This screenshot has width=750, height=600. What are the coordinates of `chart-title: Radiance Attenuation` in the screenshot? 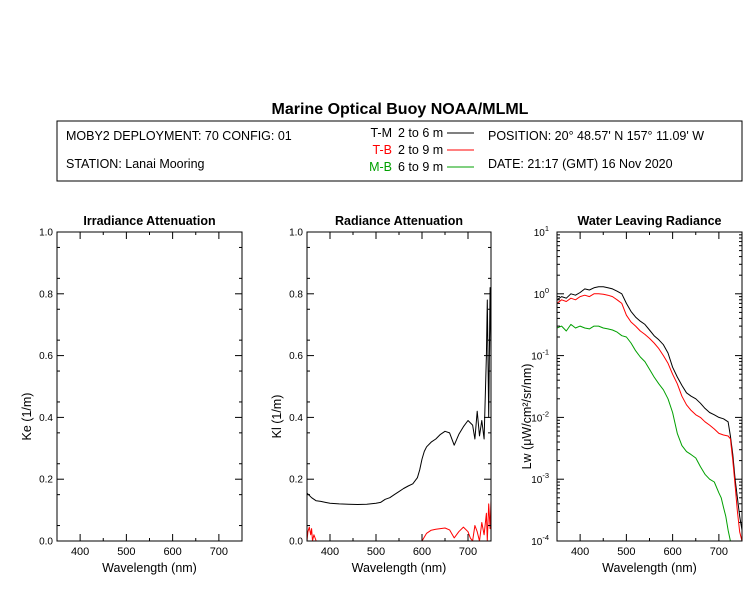 It's located at (399, 221).